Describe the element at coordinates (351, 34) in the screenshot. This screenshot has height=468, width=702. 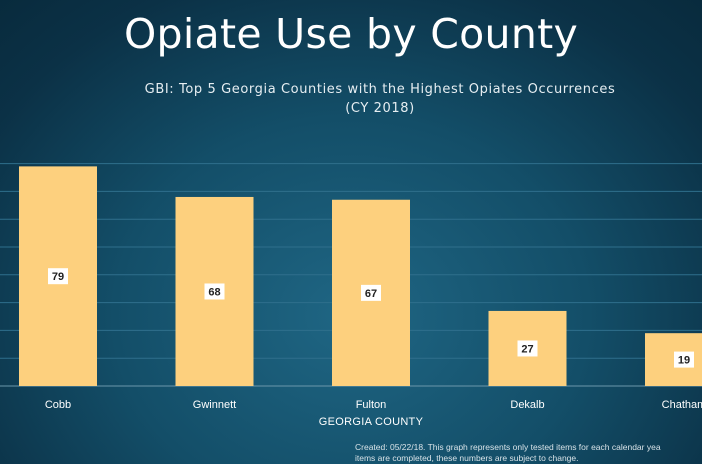
I see `slide-title: Opiate Use by County` at that location.